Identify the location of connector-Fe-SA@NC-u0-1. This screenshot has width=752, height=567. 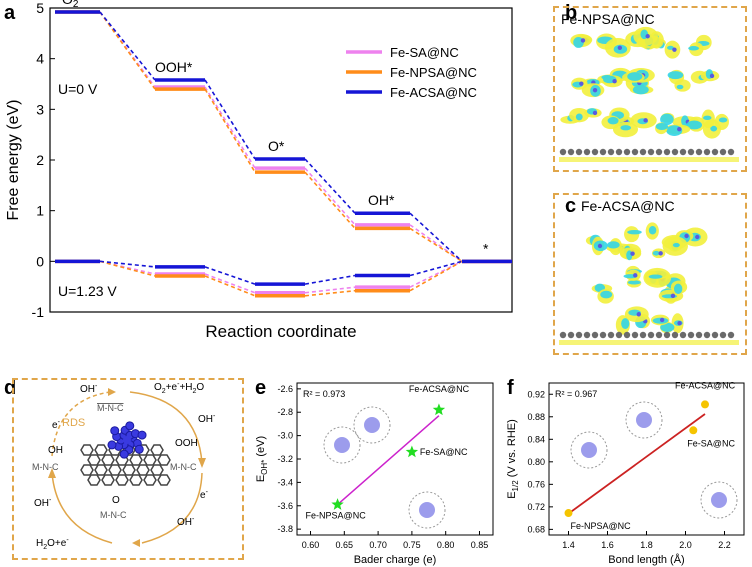
(230, 127).